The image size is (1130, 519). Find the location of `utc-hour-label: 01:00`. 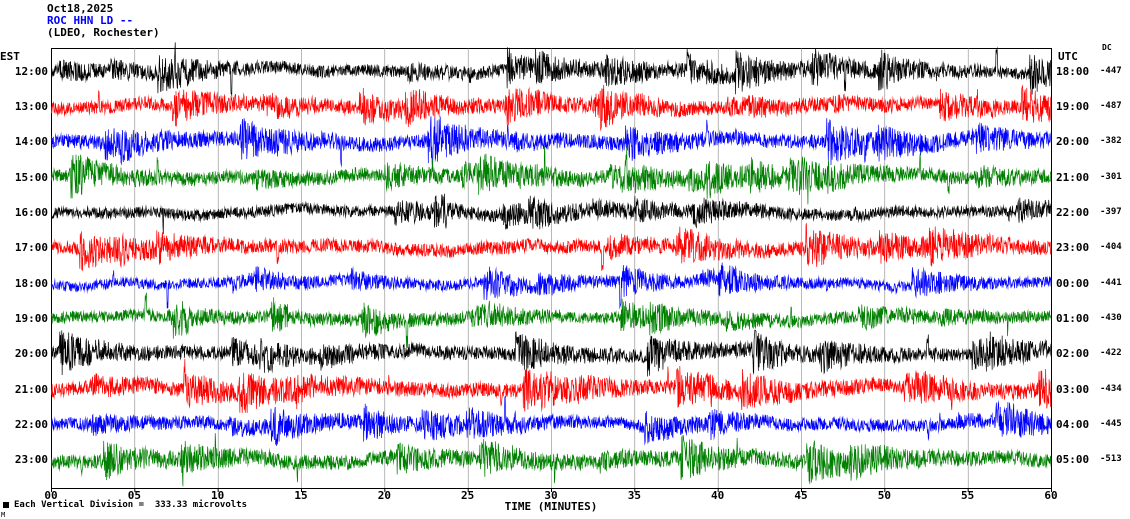

utc-hour-label: 01:00 is located at coordinates (1073, 319).